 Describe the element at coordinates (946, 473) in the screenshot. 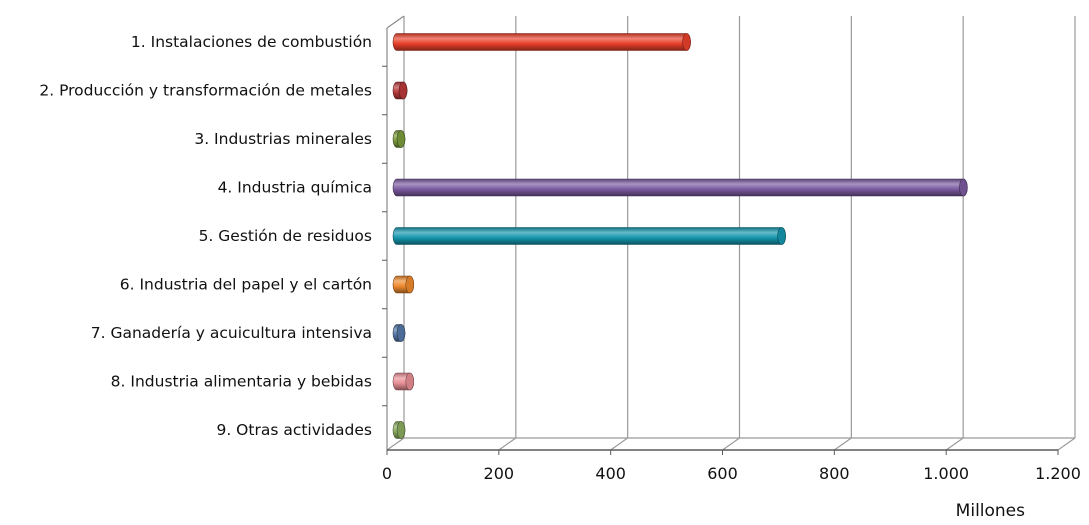

I see `x-tick-label: 1.000` at that location.